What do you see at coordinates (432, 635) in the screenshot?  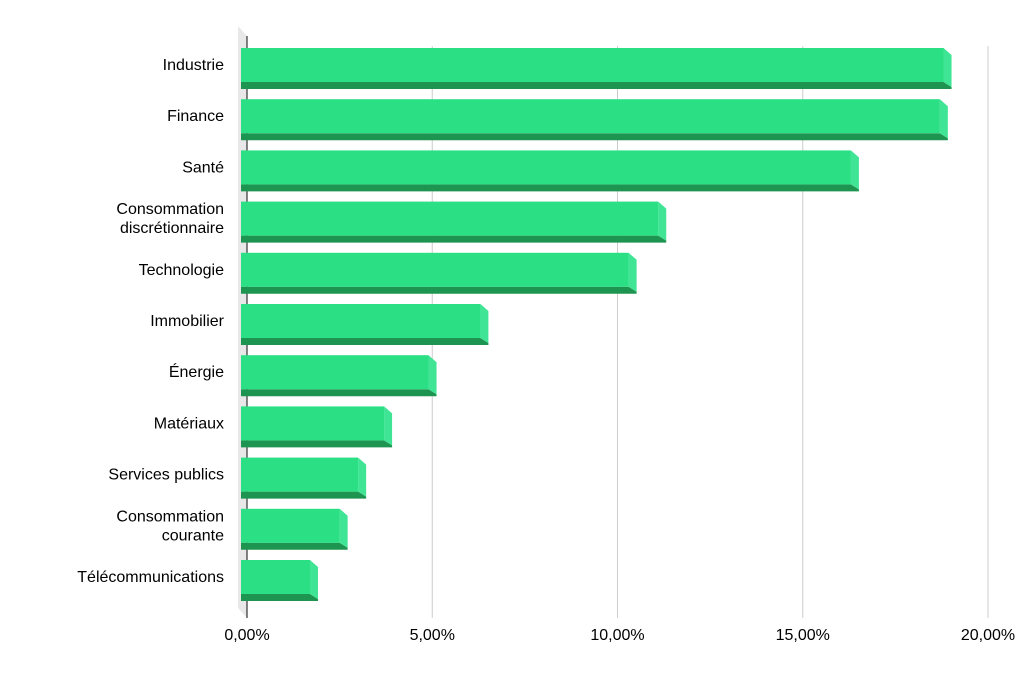 I see `x-tick-label: 5,00%` at bounding box center [432, 635].